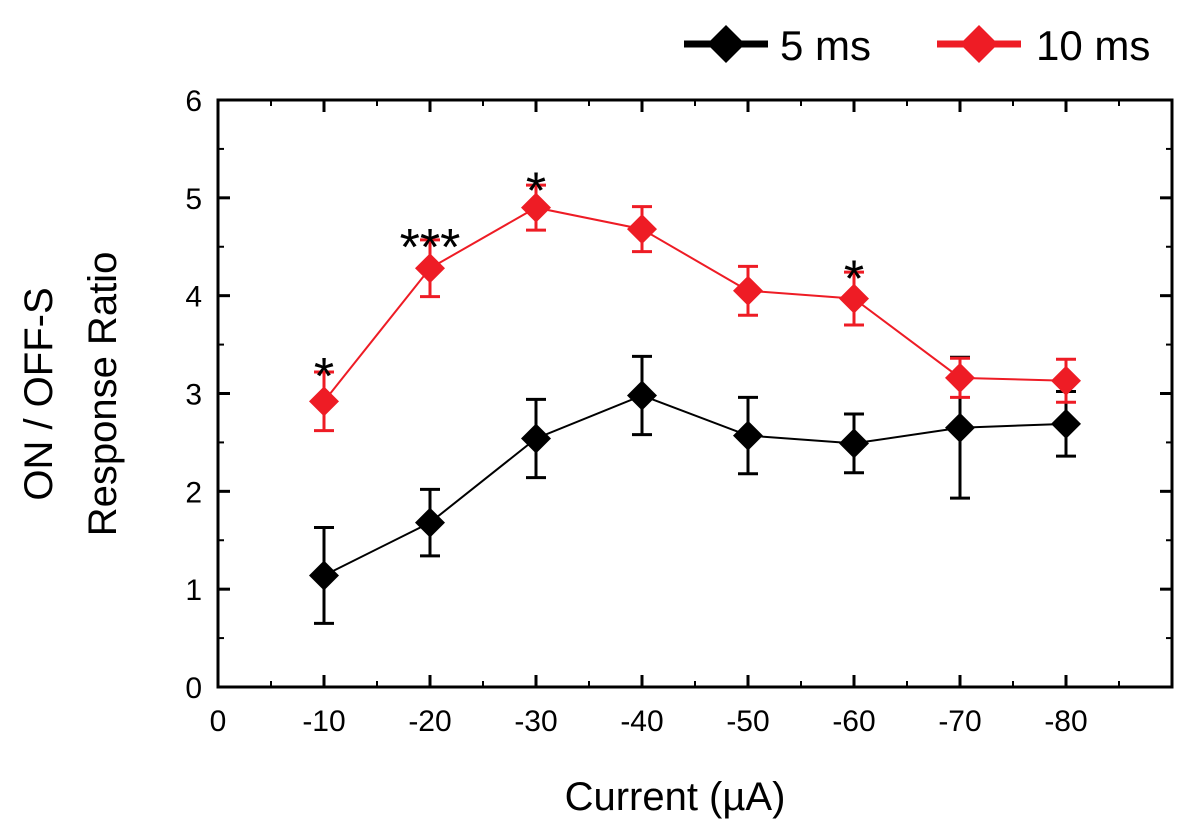 Image resolution: width=1200 pixels, height=830 pixels. What do you see at coordinates (193, 688) in the screenshot?
I see `y-tick-label: 0` at bounding box center [193, 688].